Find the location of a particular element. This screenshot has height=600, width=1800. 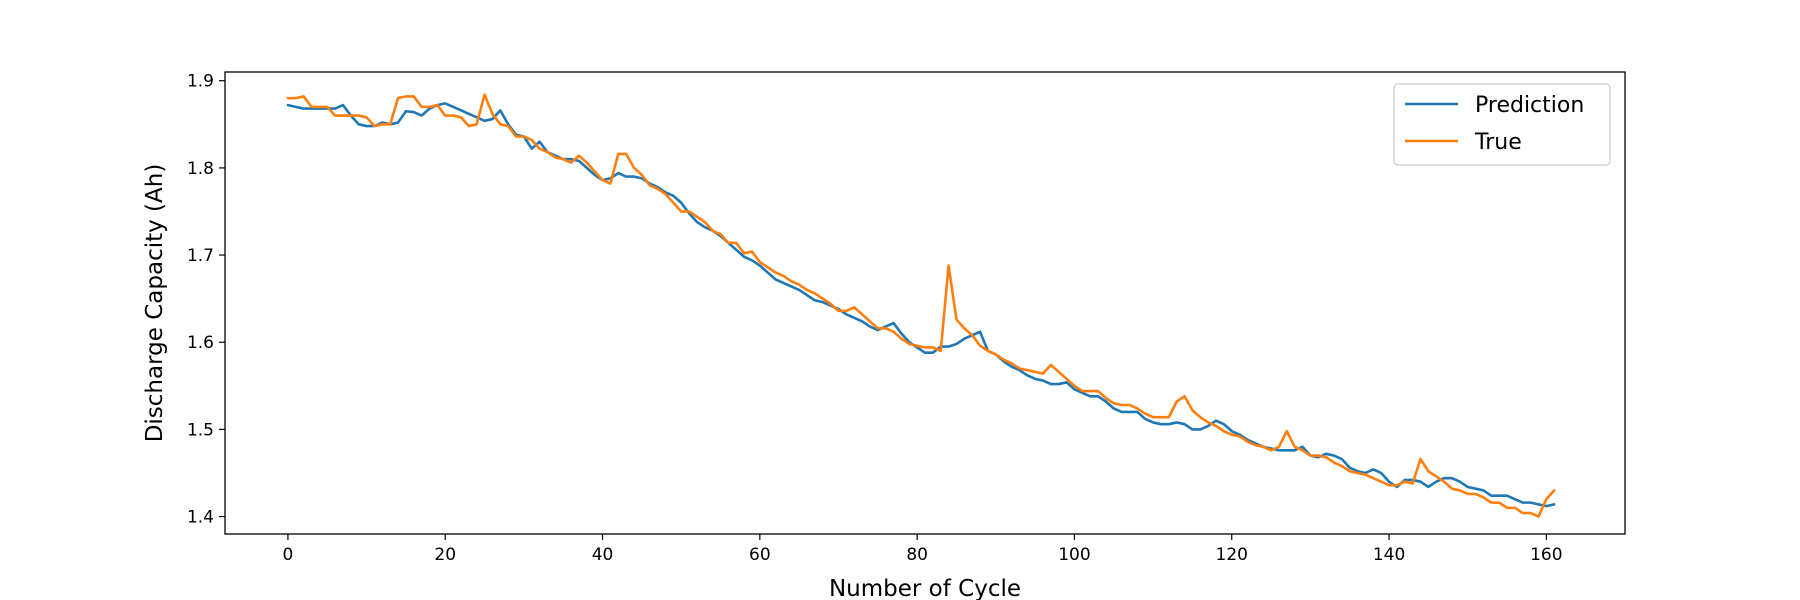

x-tick-label: 0 is located at coordinates (288, 555).